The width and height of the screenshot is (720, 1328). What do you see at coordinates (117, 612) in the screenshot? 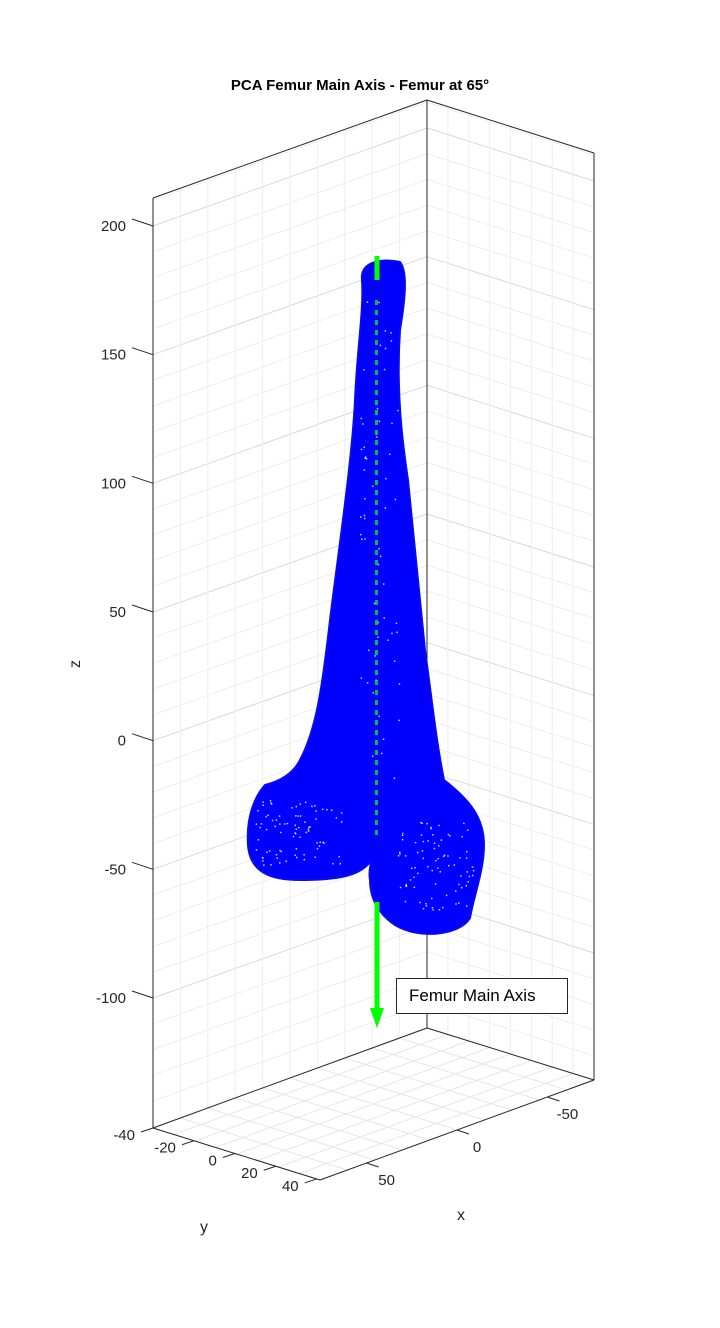
I see `z-tick-label: 50` at bounding box center [117, 612].